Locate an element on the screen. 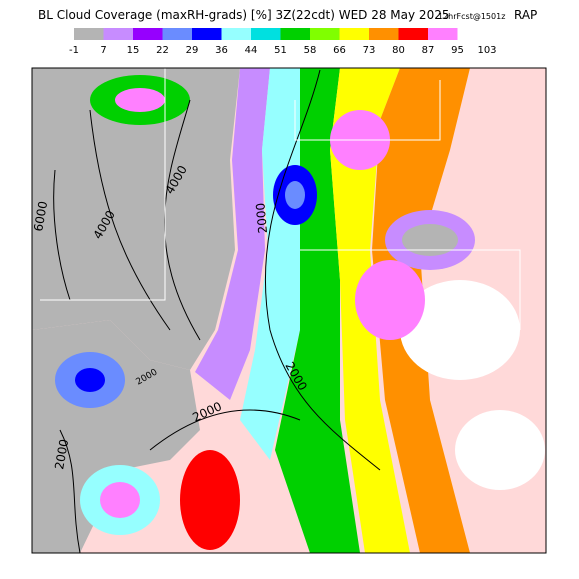  contour-label: 6000 is located at coordinates (40, 216).